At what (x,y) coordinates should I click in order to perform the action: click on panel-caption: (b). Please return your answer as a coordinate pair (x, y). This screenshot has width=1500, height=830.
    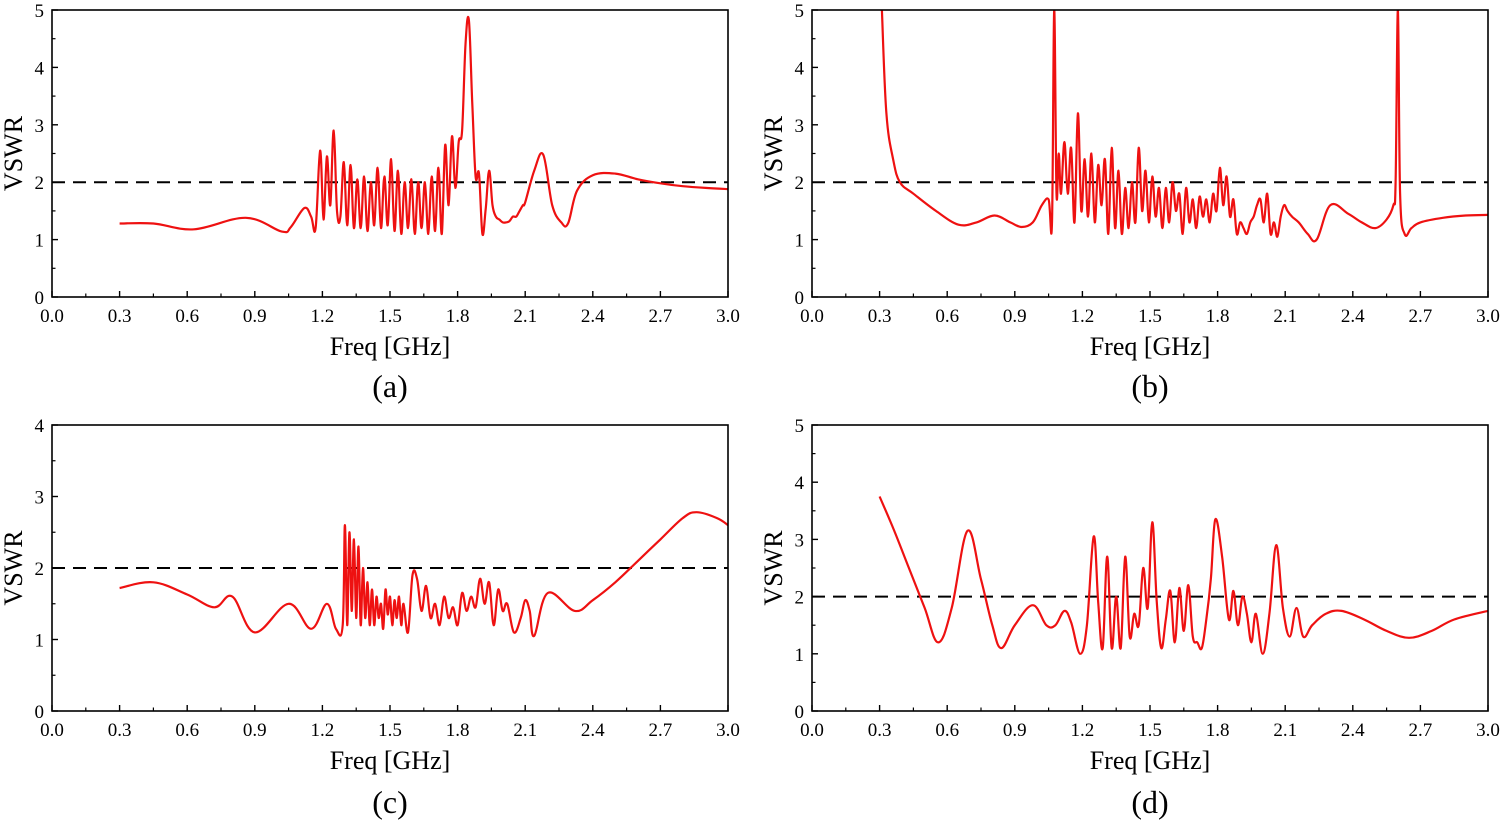
    Looking at the image, I should click on (1149, 386).